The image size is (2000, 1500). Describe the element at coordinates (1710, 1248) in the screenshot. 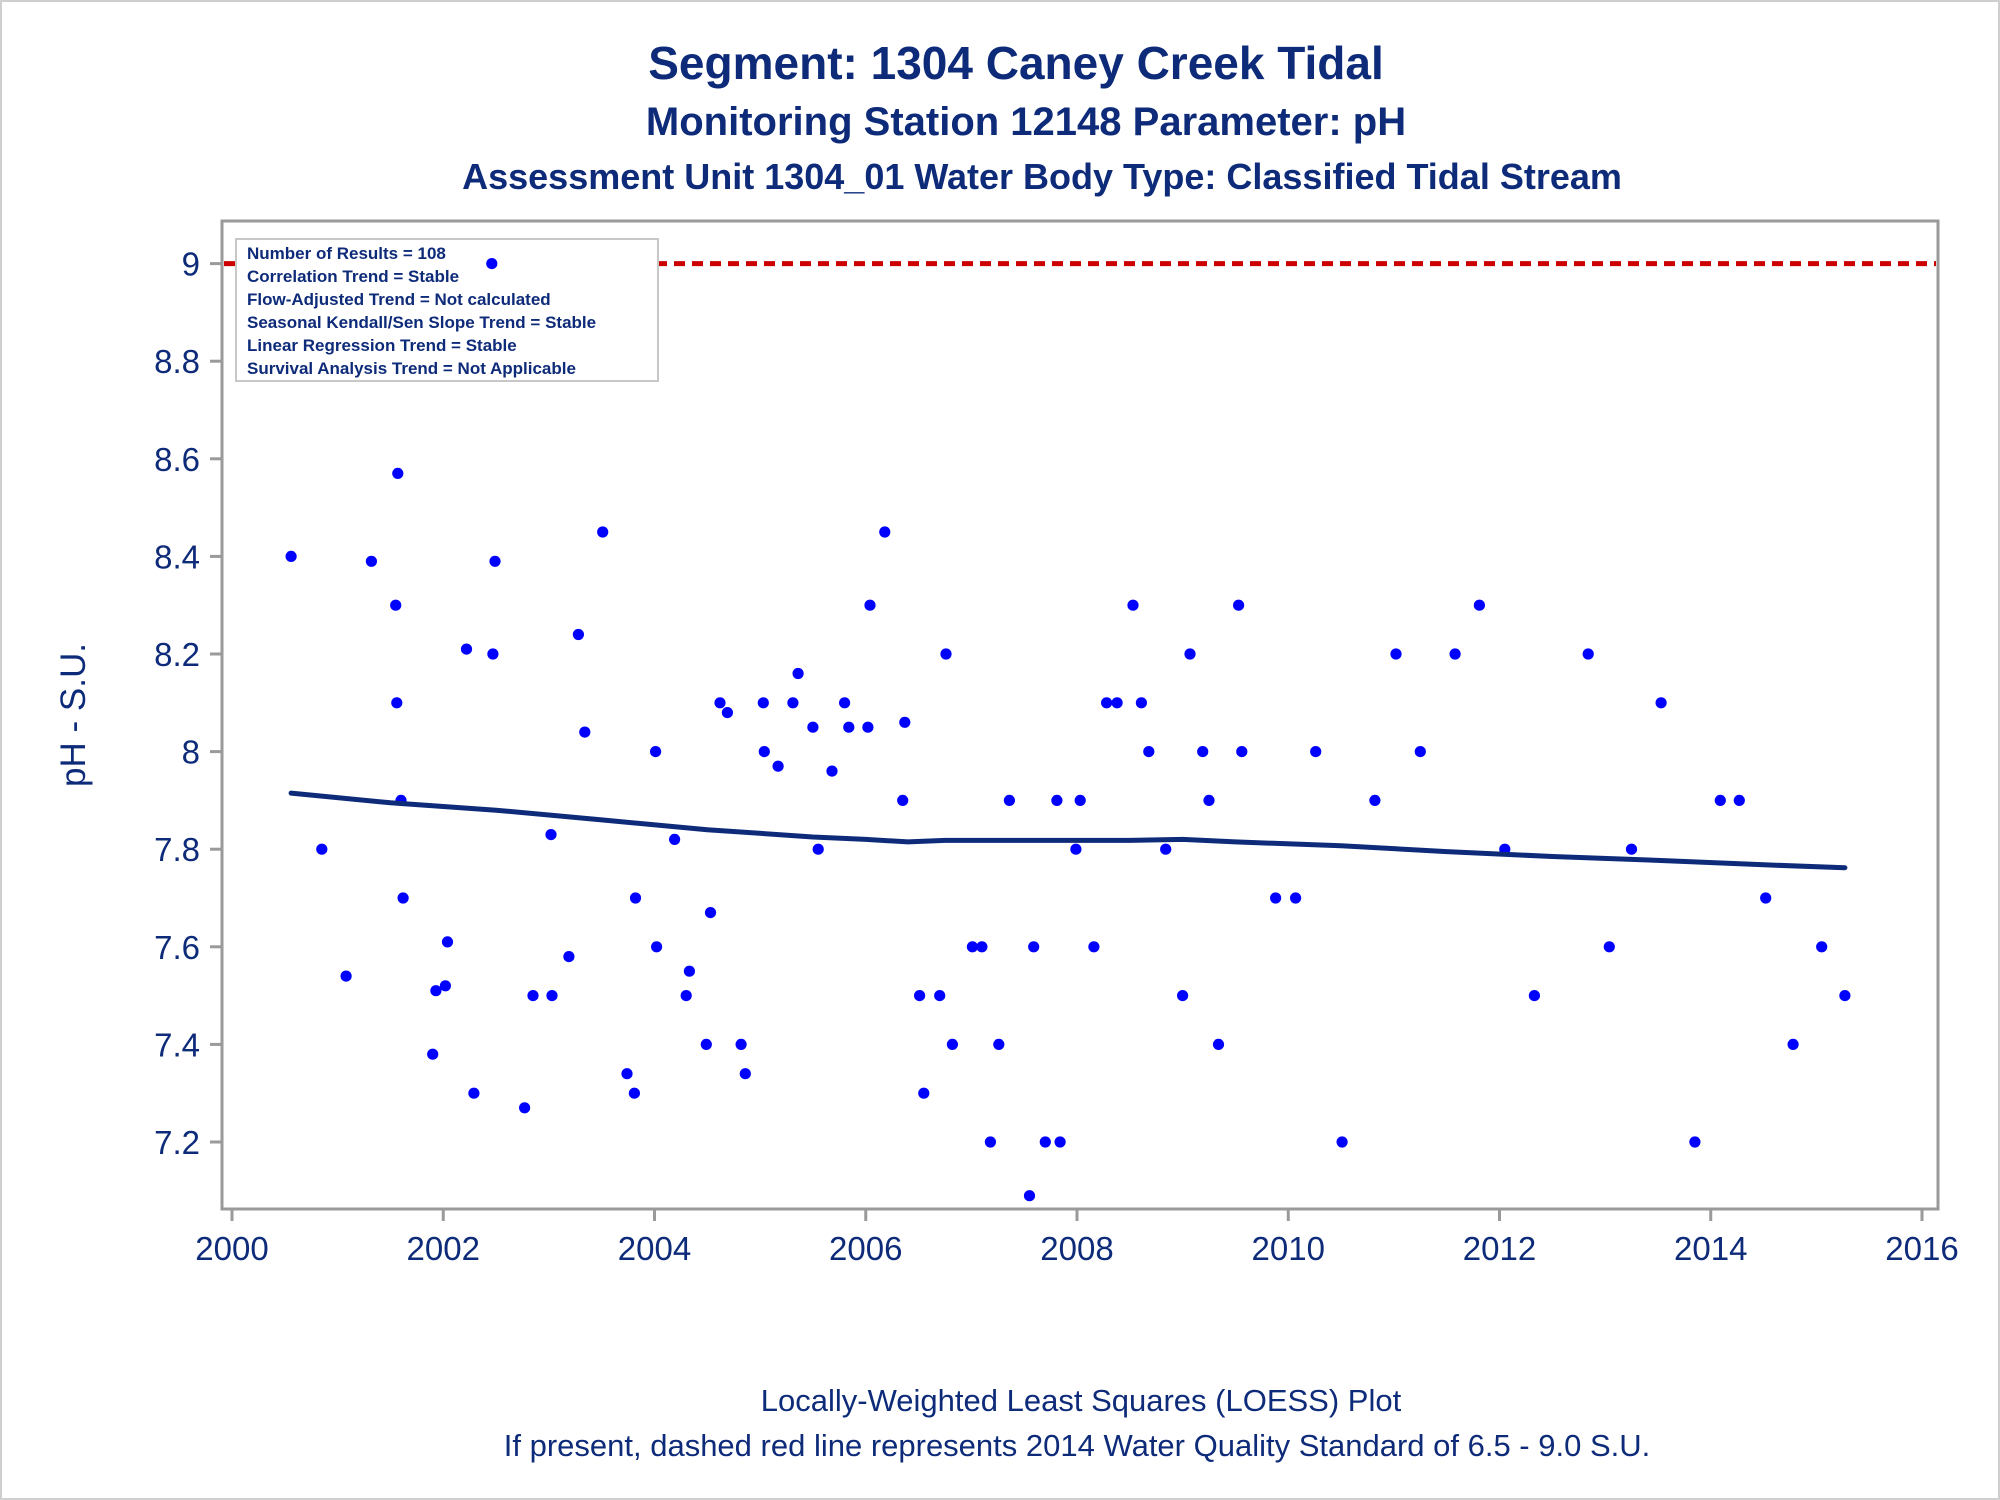

I see `x-tick-label: 2014` at that location.